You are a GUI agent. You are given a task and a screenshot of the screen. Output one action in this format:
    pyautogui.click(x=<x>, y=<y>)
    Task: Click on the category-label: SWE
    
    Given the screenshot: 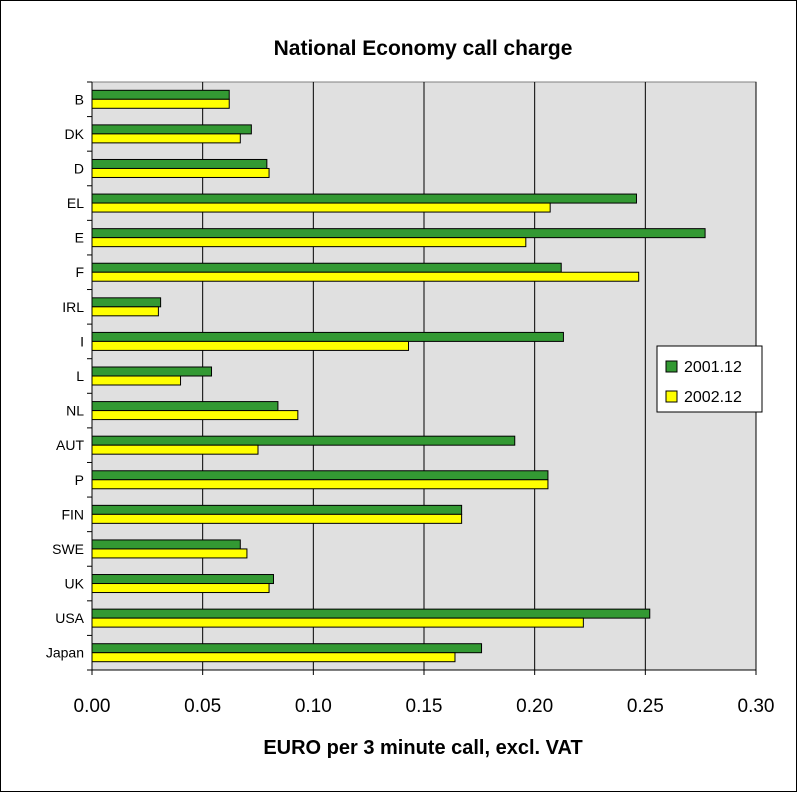 What is the action you would take?
    pyautogui.click(x=68, y=549)
    